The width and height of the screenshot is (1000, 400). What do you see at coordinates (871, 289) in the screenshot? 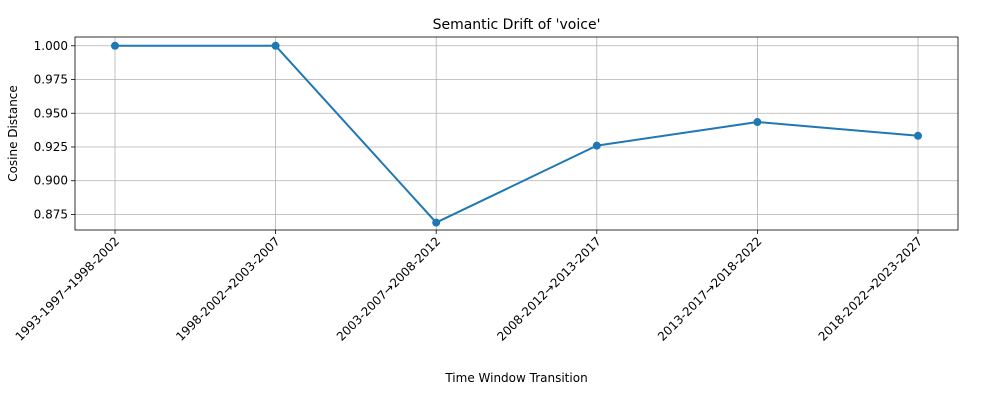
I see `x-tick-label: 2018-2022→2023-2027` at bounding box center [871, 289].